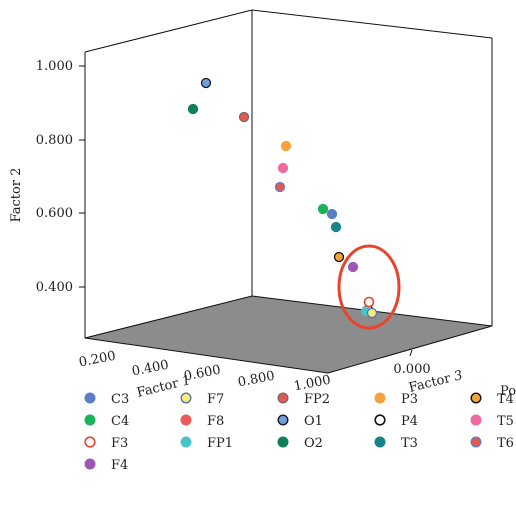  I want to click on top-right-edge, so click(372, 24).